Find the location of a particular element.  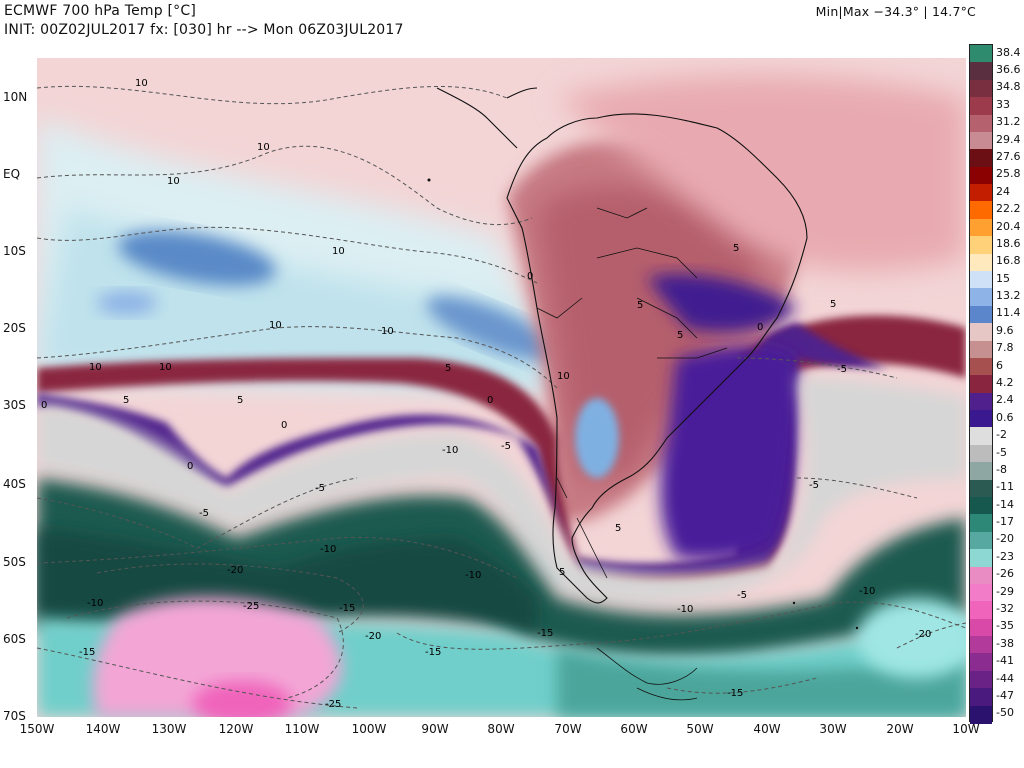

colorbar-tick-label: -20 is located at coordinates (1005, 539).